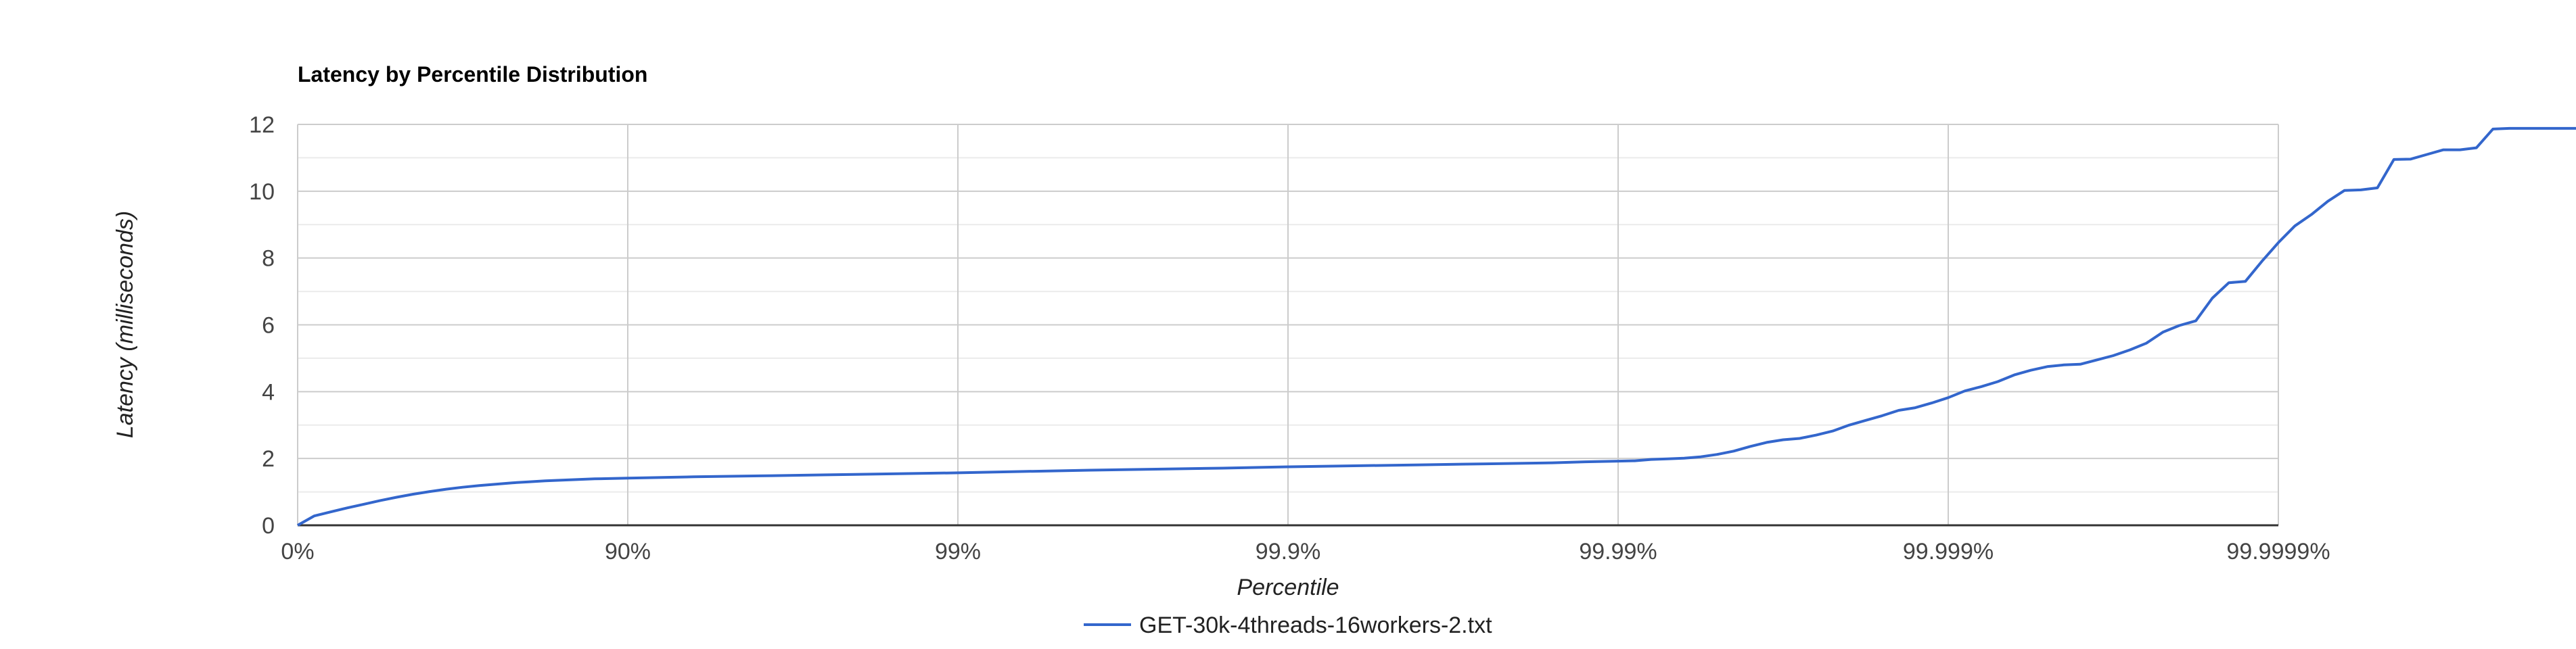  I want to click on y-axis-label: Latency (milliseconds), so click(125, 324).